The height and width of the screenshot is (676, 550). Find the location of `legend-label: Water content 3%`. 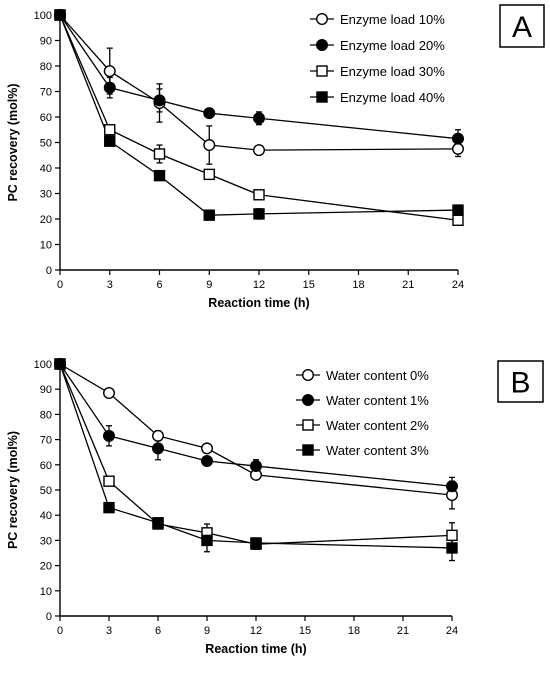

legend-label: Water content 3% is located at coordinates (377, 450).